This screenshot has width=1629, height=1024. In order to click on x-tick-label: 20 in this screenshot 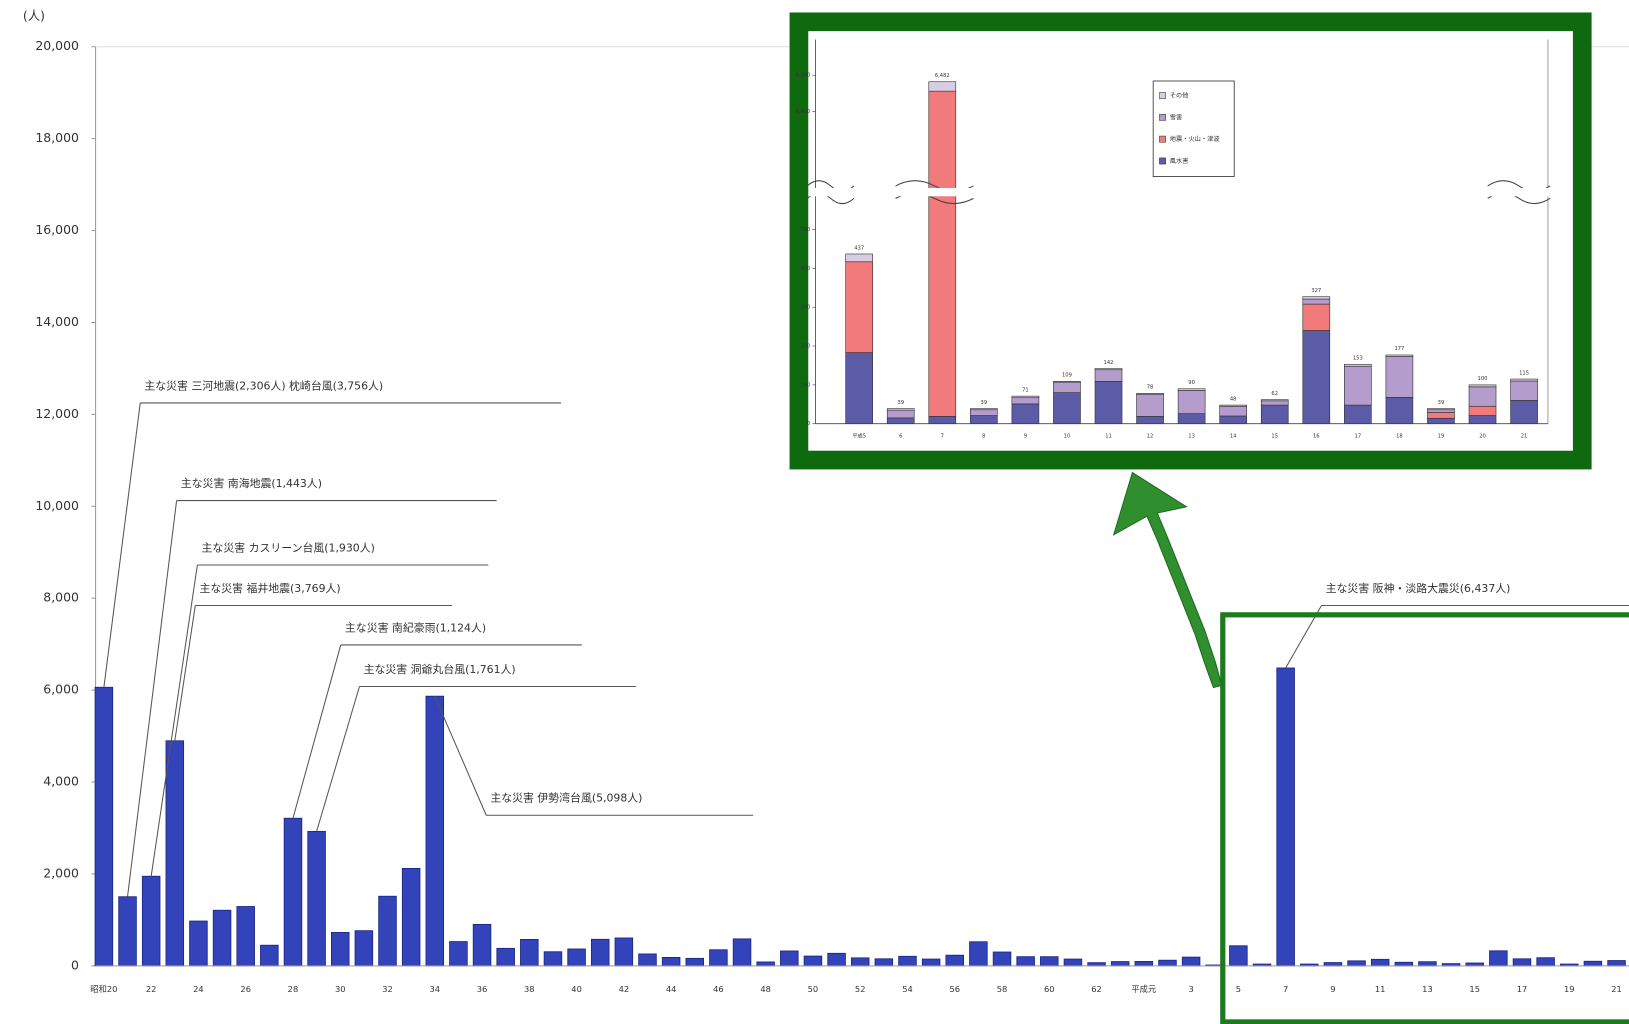, I will do `click(1482, 437)`.